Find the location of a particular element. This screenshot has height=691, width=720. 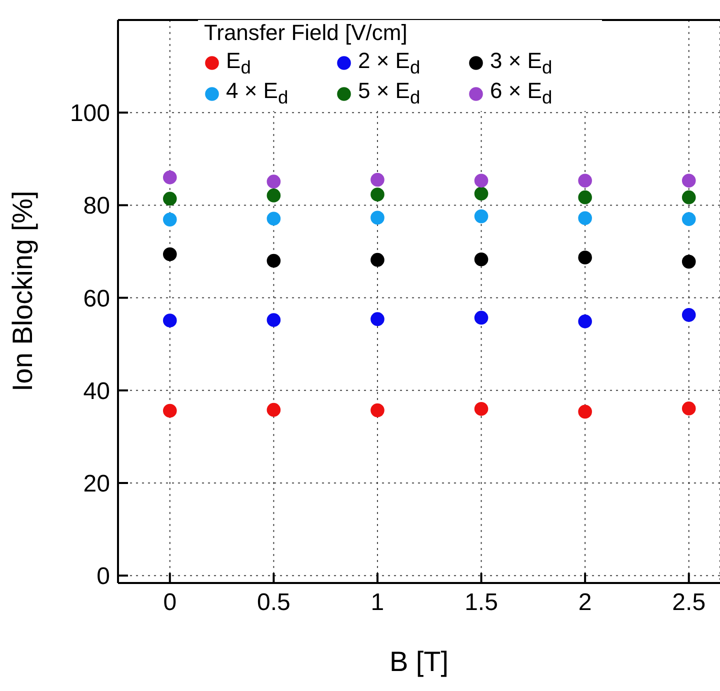

y-tick-label: 100 is located at coordinates (90, 114).